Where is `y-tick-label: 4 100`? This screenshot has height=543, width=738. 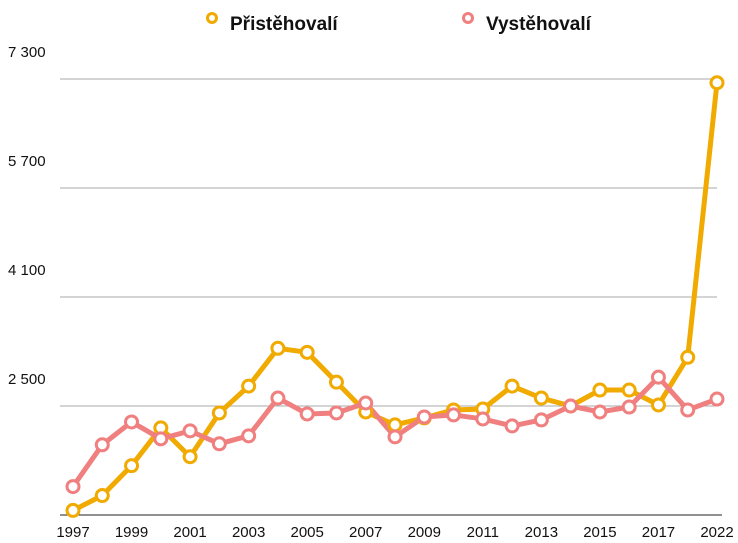
y-tick-label: 4 100 is located at coordinates (27, 270).